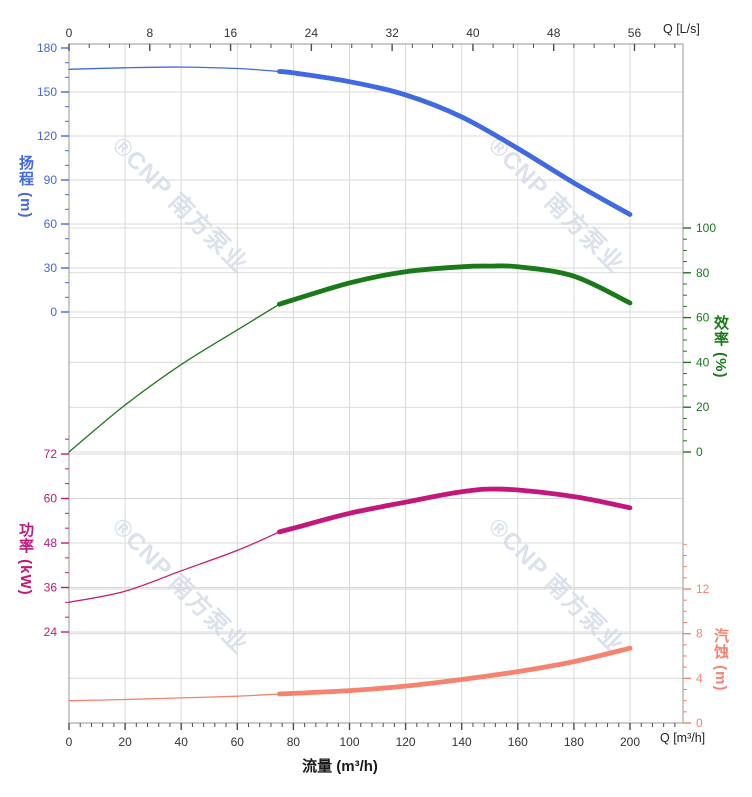 The image size is (752, 797). Describe the element at coordinates (681, 29) in the screenshot. I see `top-axis-unit-label: Q [L/s]` at that location.